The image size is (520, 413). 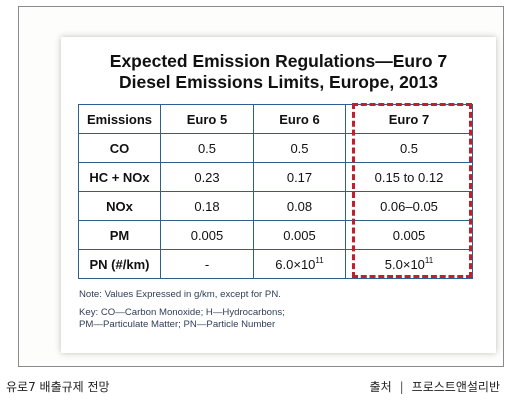 I want to click on figure-source: 출처 | 프로스트앤설리반, so click(x=435, y=386).